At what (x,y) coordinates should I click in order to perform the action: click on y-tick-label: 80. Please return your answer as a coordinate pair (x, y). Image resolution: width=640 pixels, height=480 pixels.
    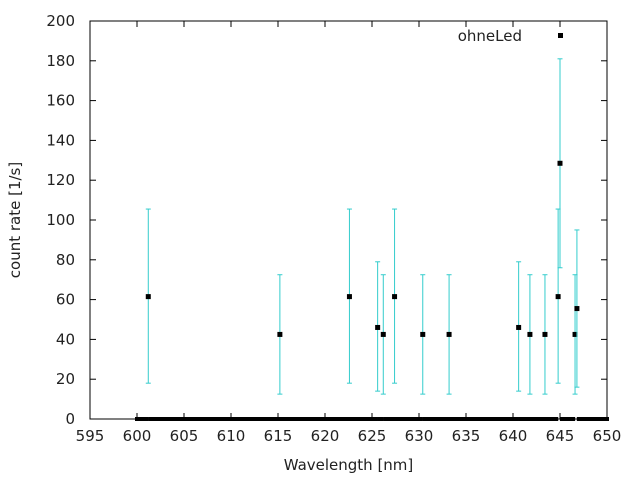
    Looking at the image, I should click on (65, 260).